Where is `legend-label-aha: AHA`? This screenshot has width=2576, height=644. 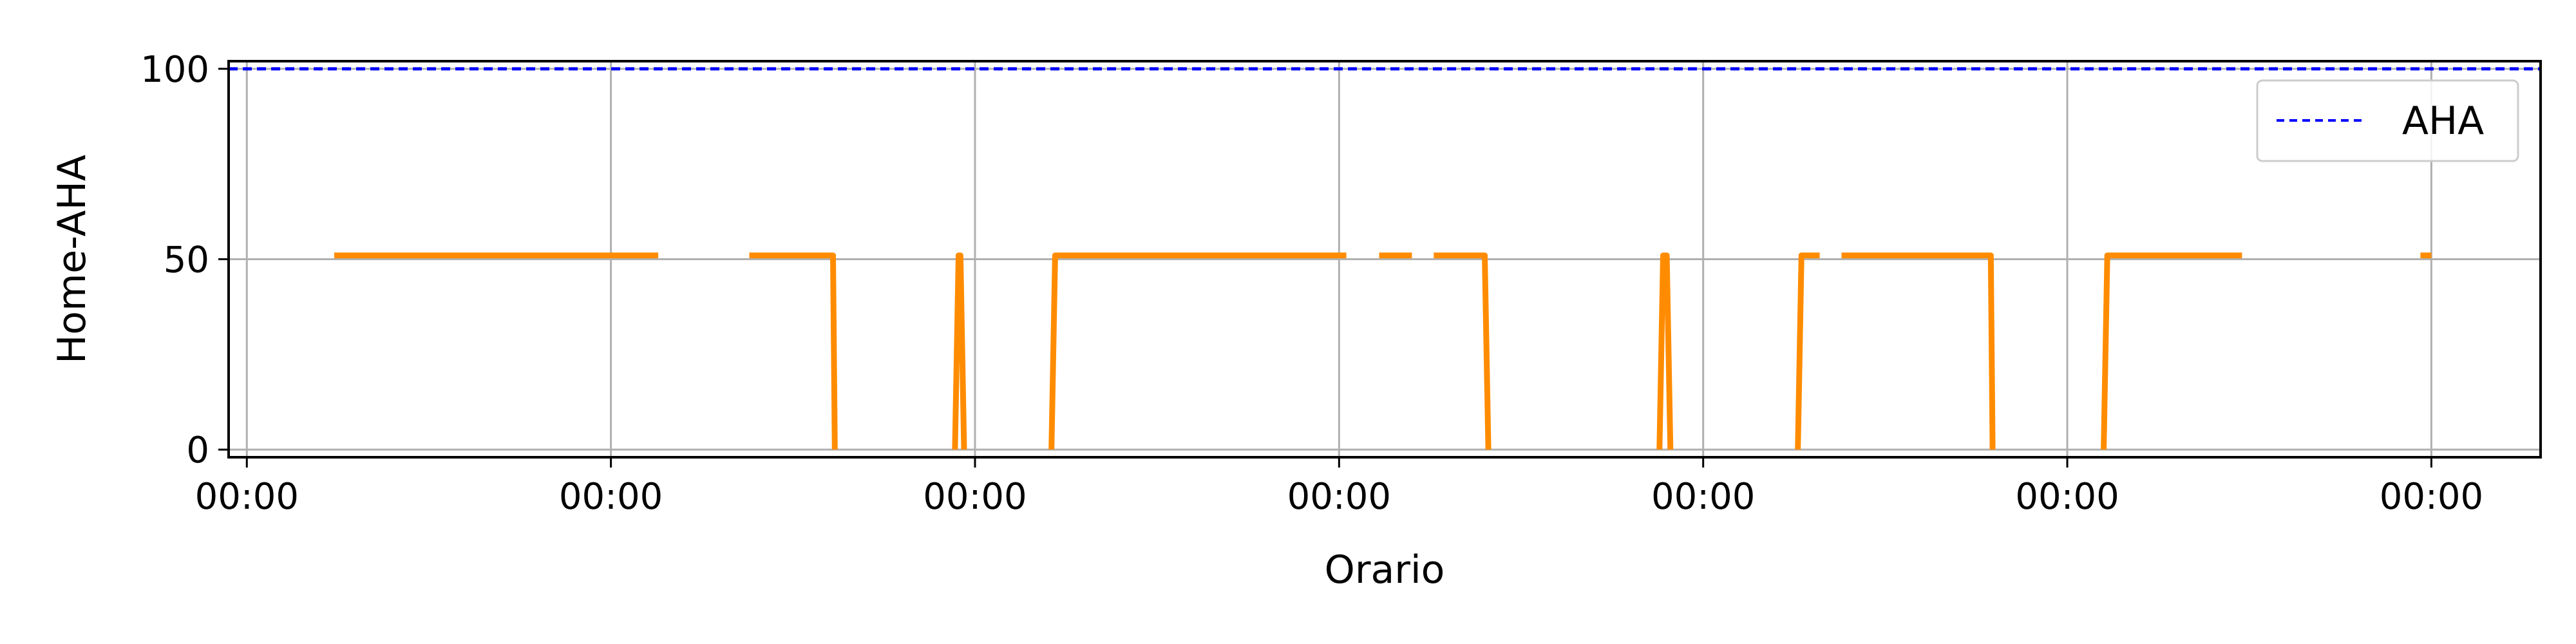 legend-label-aha: AHA is located at coordinates (2443, 121).